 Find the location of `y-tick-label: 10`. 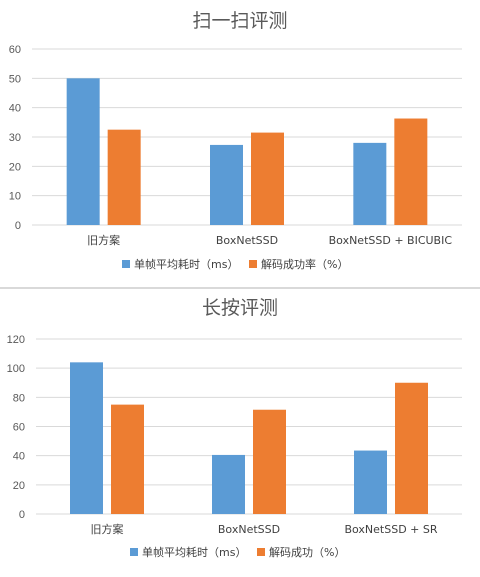

y-tick-label: 10 is located at coordinates (15, 197).